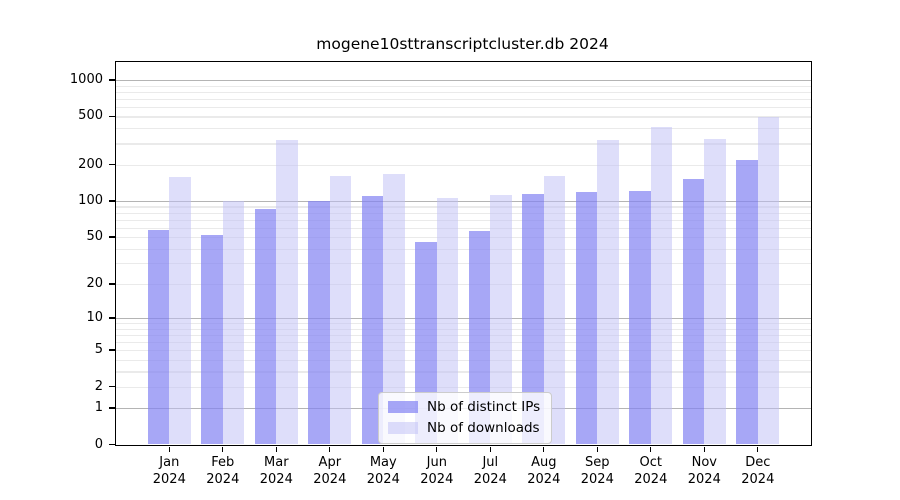 The width and height of the screenshot is (900, 500). I want to click on y-axis-tick-label: 200, so click(90, 164).